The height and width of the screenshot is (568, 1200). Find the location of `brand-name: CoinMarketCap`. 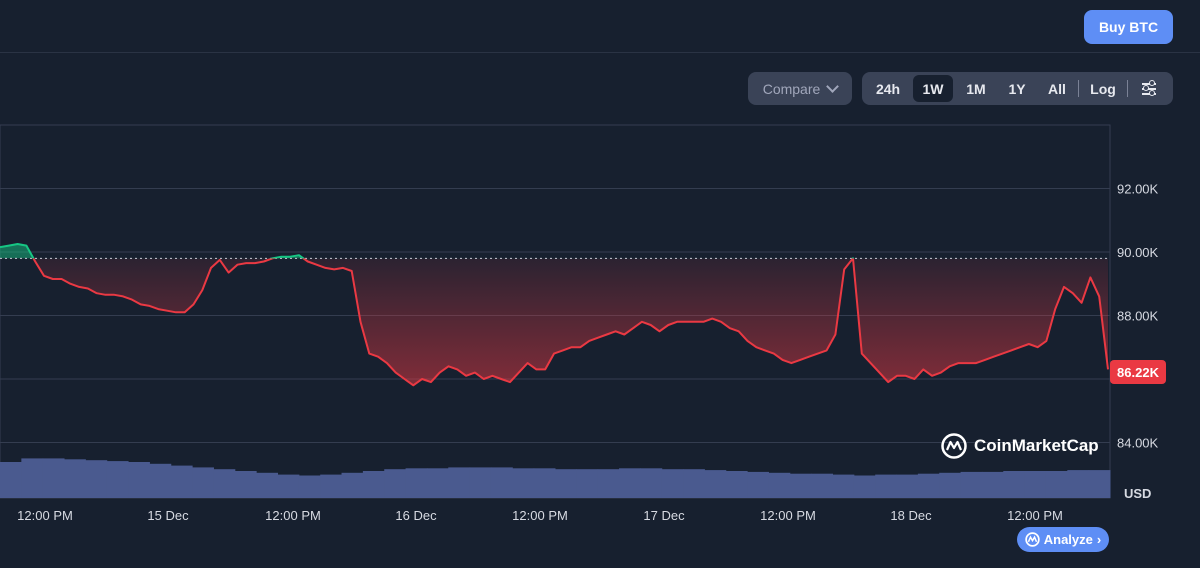

brand-name: CoinMarketCap is located at coordinates (1036, 445).